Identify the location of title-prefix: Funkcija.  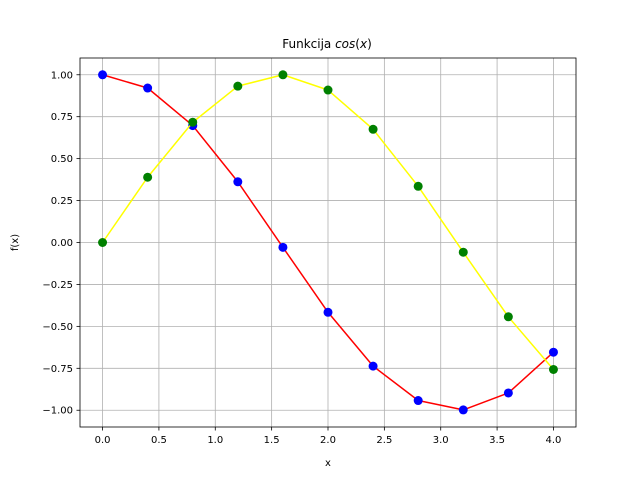
(308, 44).